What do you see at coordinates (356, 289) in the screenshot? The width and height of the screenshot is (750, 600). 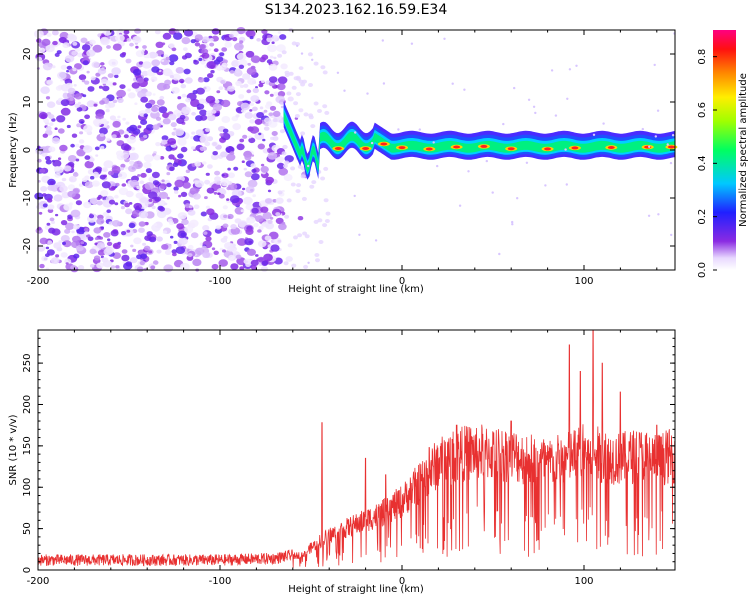 I see `spectrogram-x-label: Height of straight line (km)` at bounding box center [356, 289].